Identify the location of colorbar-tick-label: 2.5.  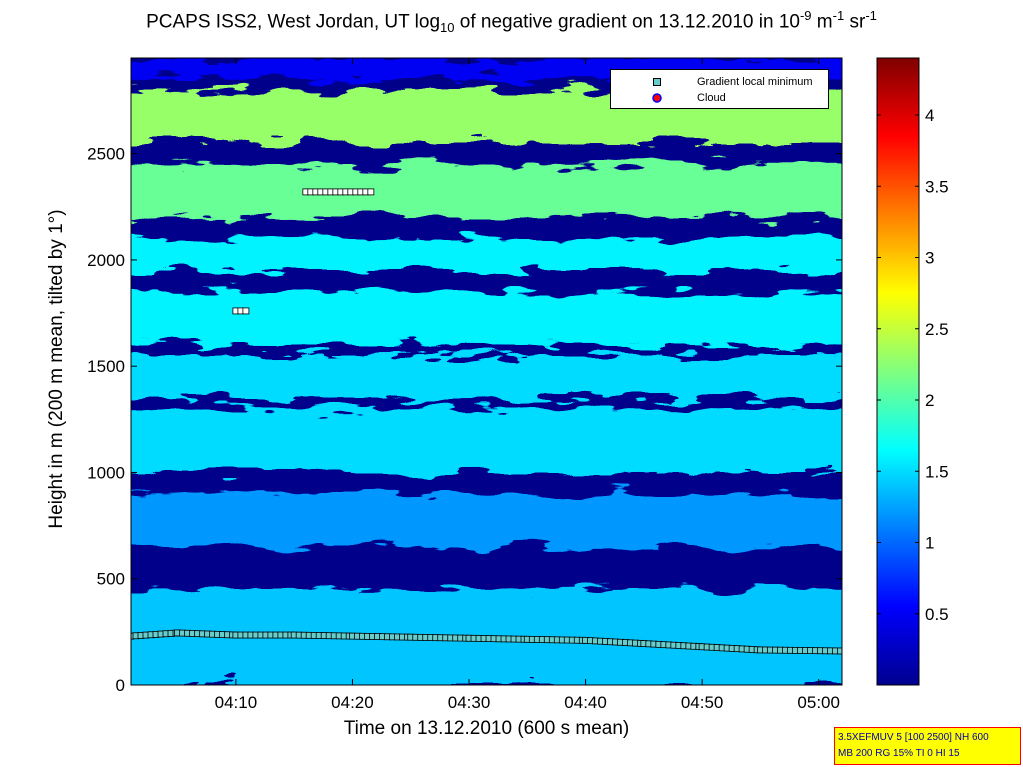
(937, 329).